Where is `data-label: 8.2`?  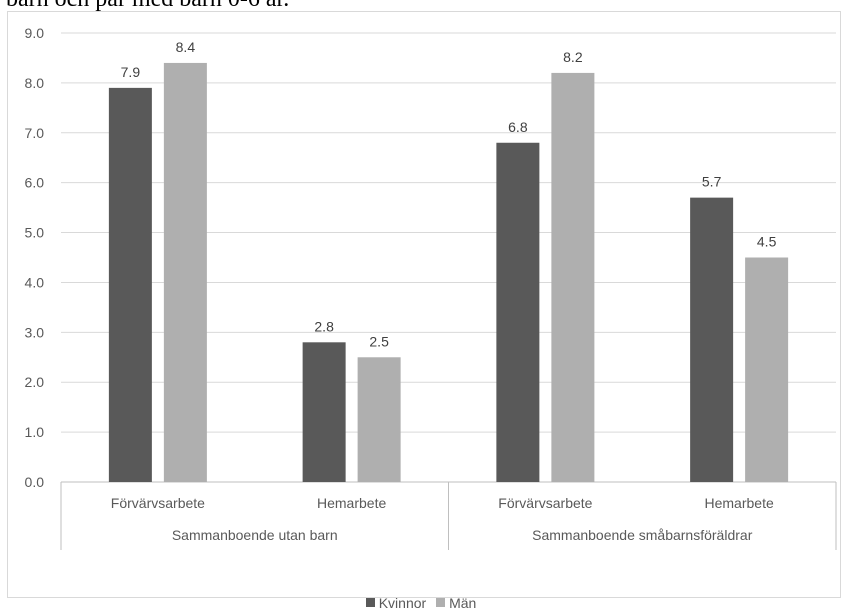 data-label: 8.2 is located at coordinates (573, 57).